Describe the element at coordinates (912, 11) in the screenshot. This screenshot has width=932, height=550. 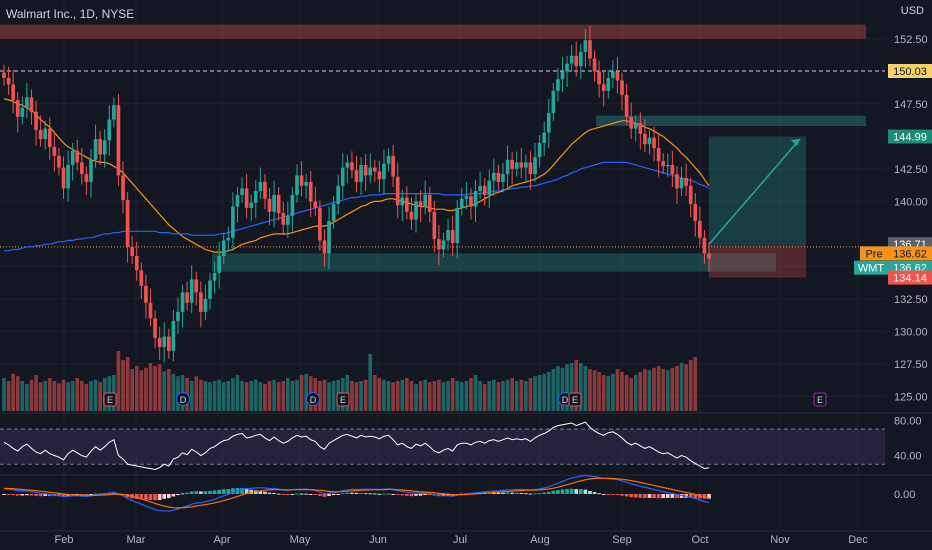
I see `currency-label: USD` at that location.